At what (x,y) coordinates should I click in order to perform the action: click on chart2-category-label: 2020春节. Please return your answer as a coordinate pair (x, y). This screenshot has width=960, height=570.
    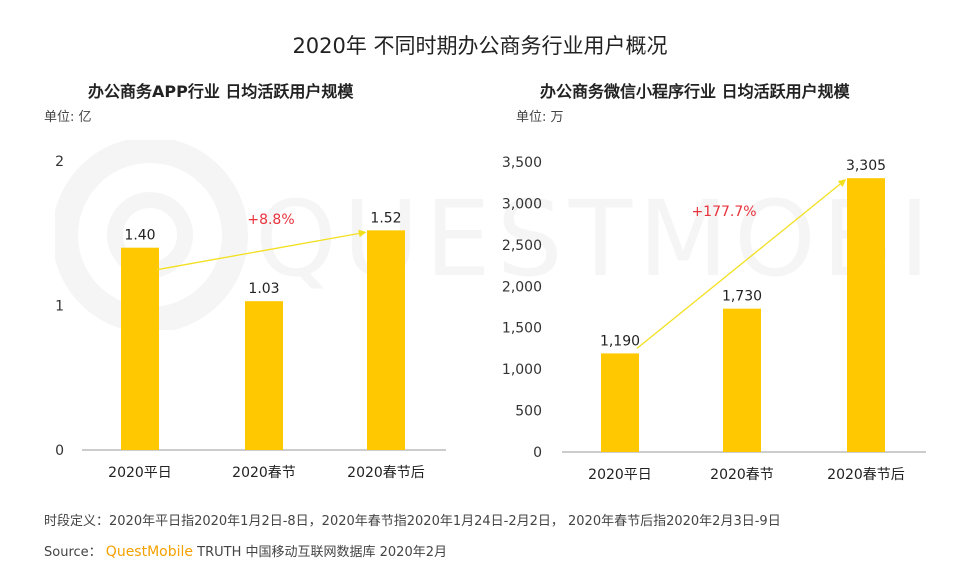
    Looking at the image, I should click on (742, 475).